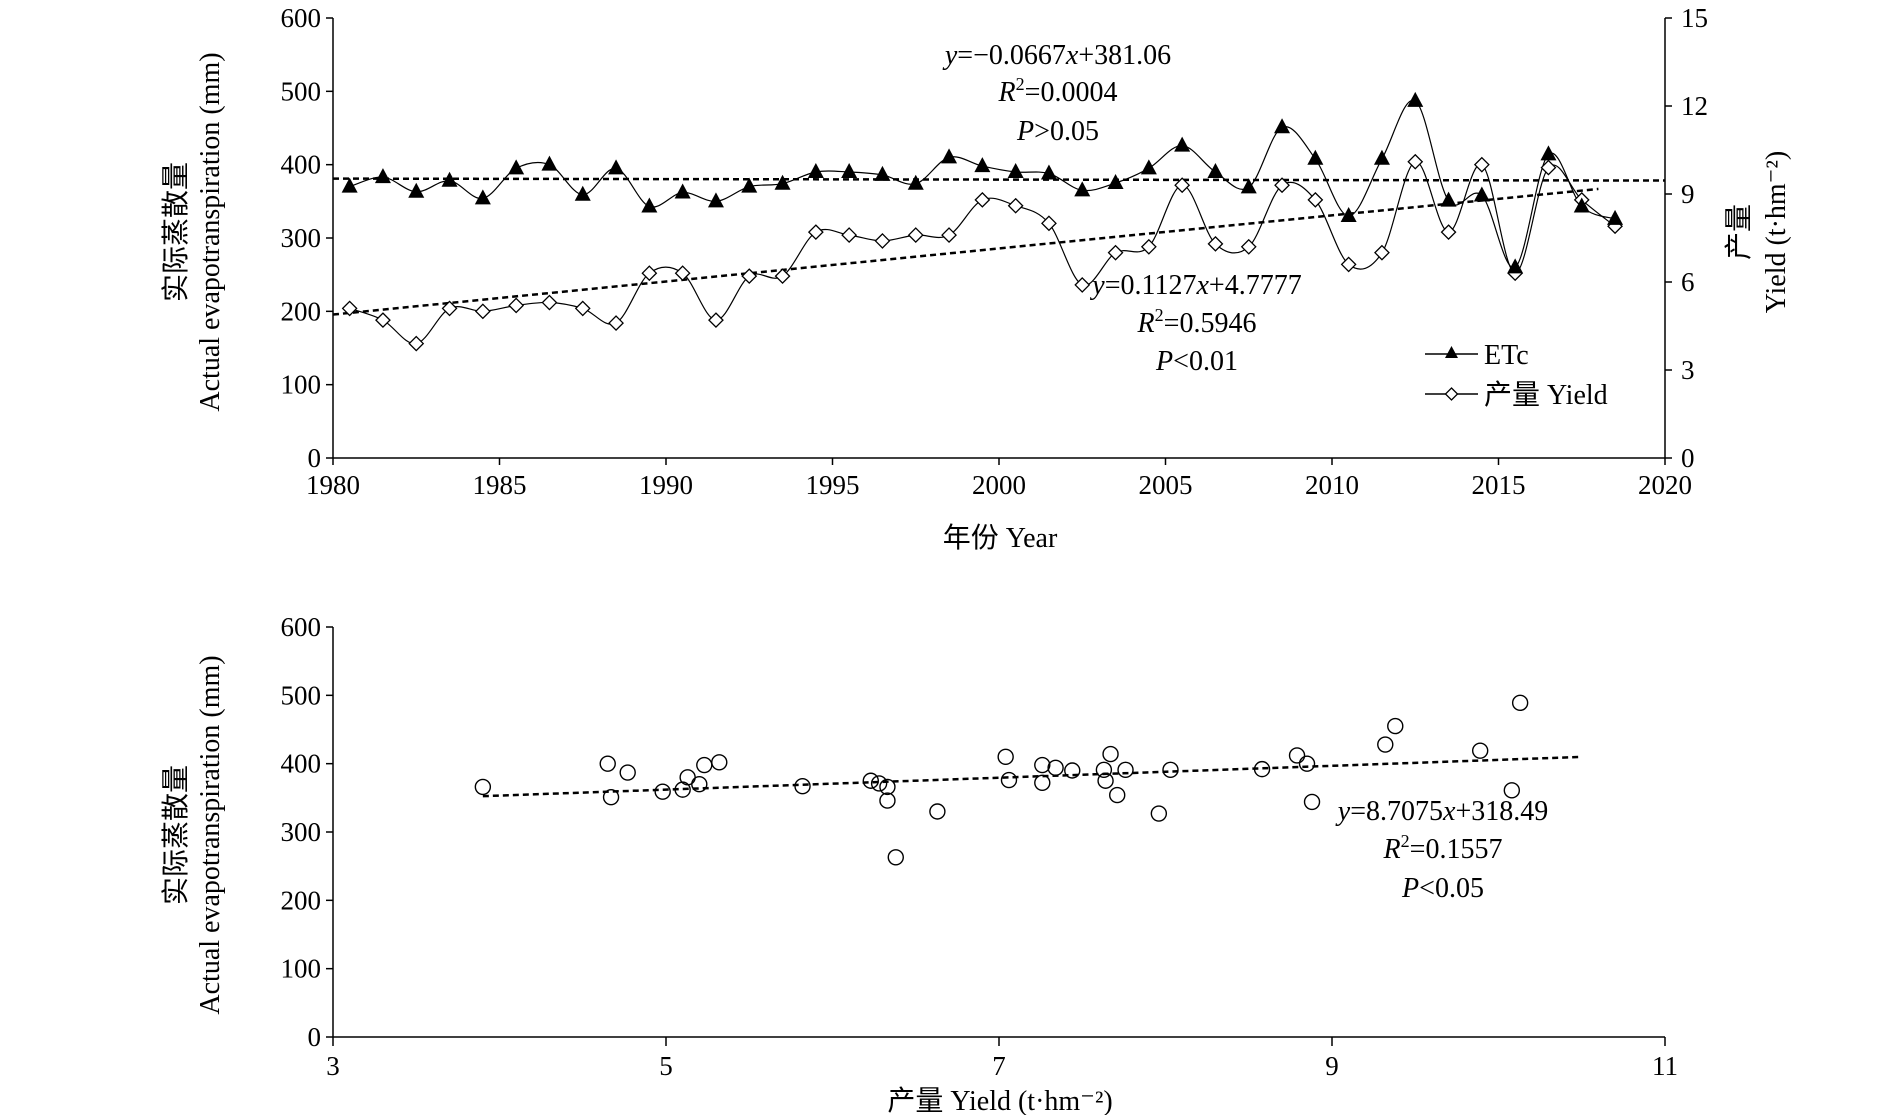 Image resolution: width=1890 pixels, height=1115 pixels. Describe the element at coordinates (1688, 194) in the screenshot. I see `top-right-y-tick-label: 9` at that location.